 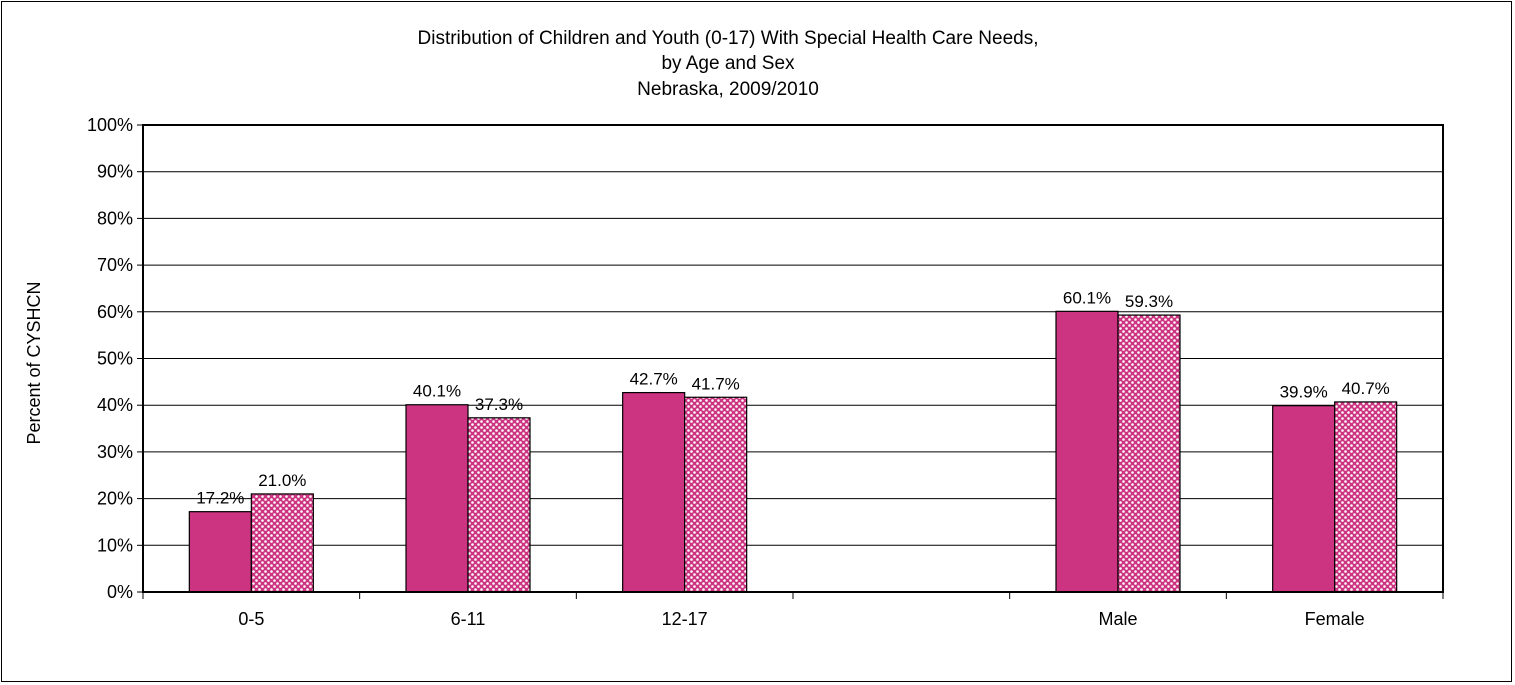 What do you see at coordinates (468, 619) in the screenshot?
I see `x-category-label: 6-11` at bounding box center [468, 619].